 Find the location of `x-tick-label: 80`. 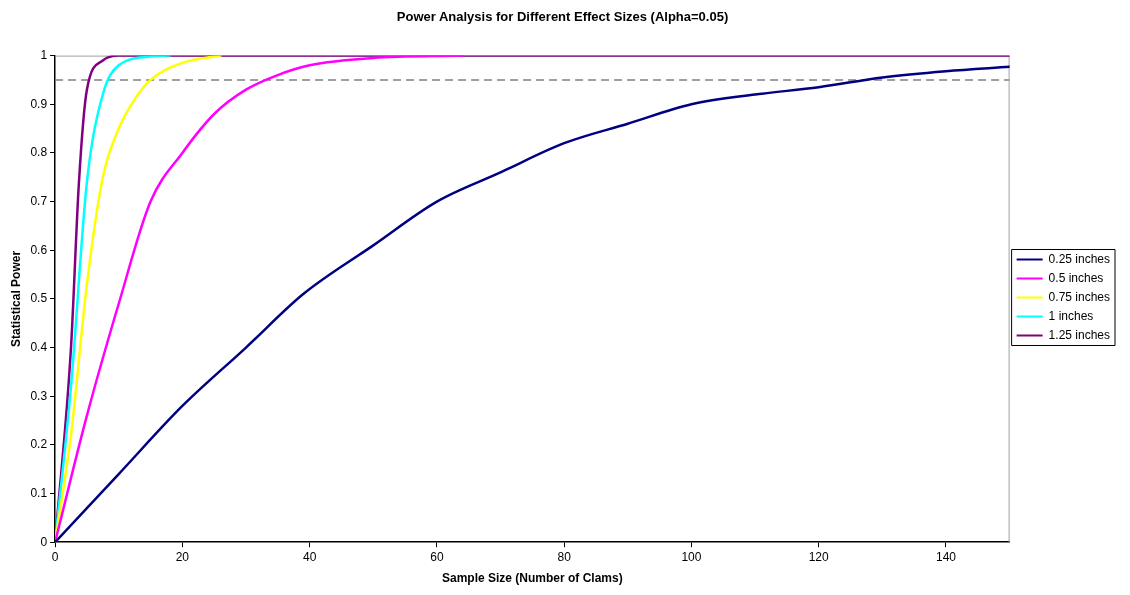

x-tick-label: 80 is located at coordinates (564, 556).